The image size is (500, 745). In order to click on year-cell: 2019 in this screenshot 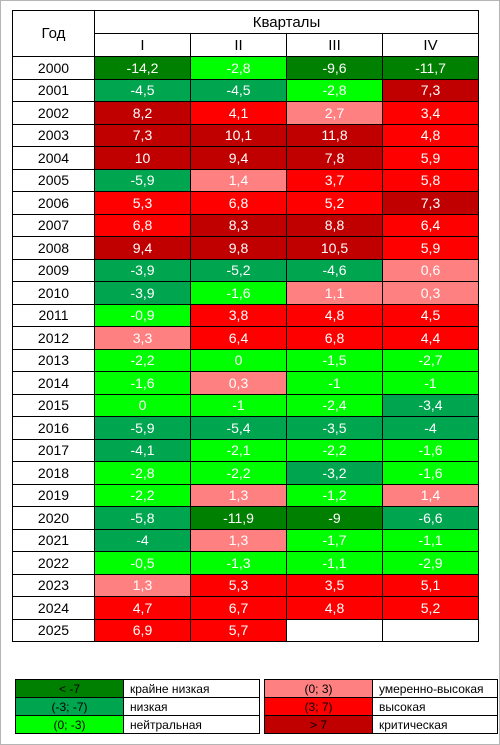, I will do `click(53, 495)`.